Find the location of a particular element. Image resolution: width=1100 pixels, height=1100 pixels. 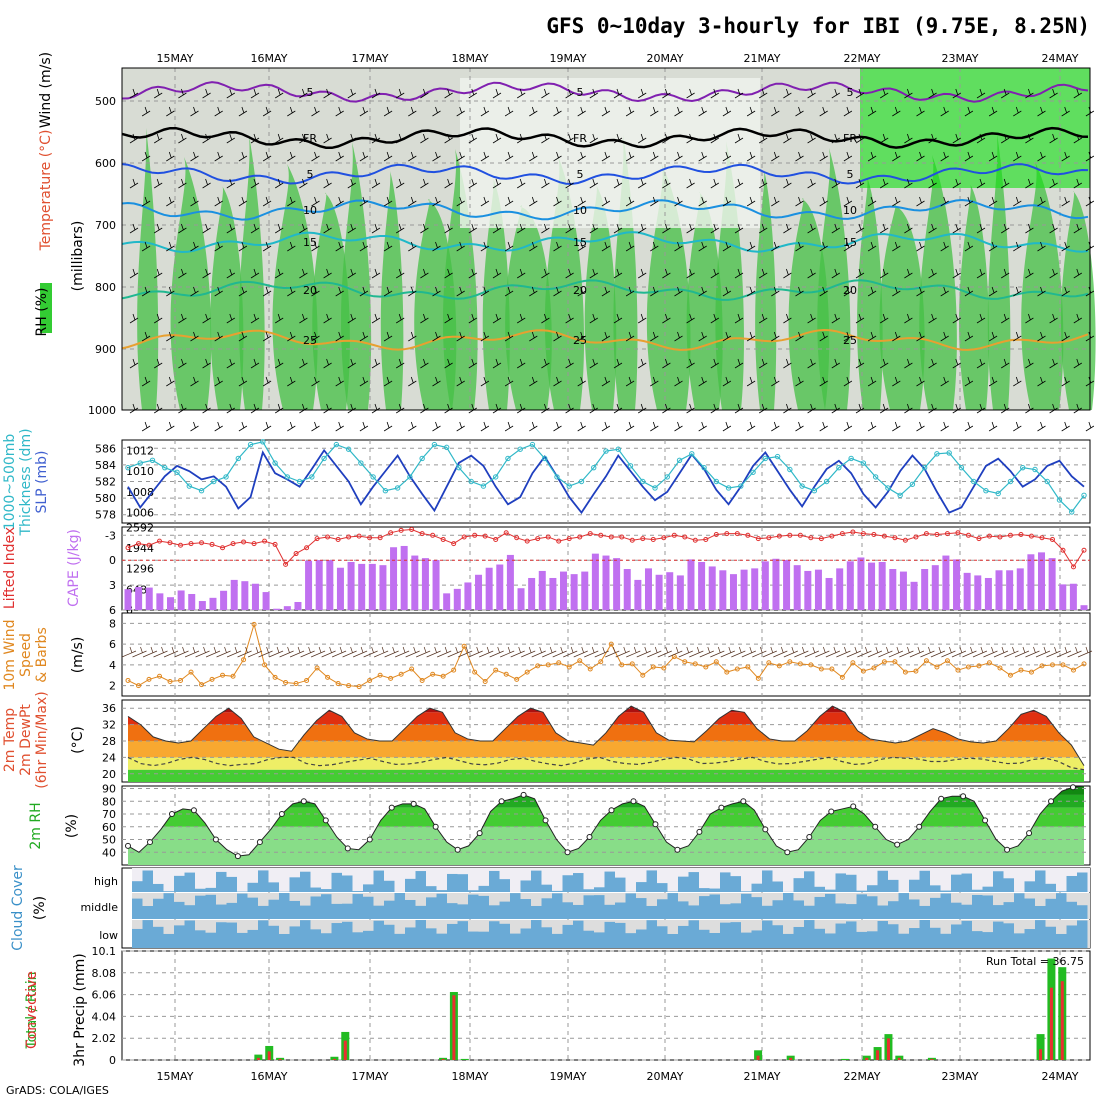

contour-label: FR is located at coordinates (310, 138).